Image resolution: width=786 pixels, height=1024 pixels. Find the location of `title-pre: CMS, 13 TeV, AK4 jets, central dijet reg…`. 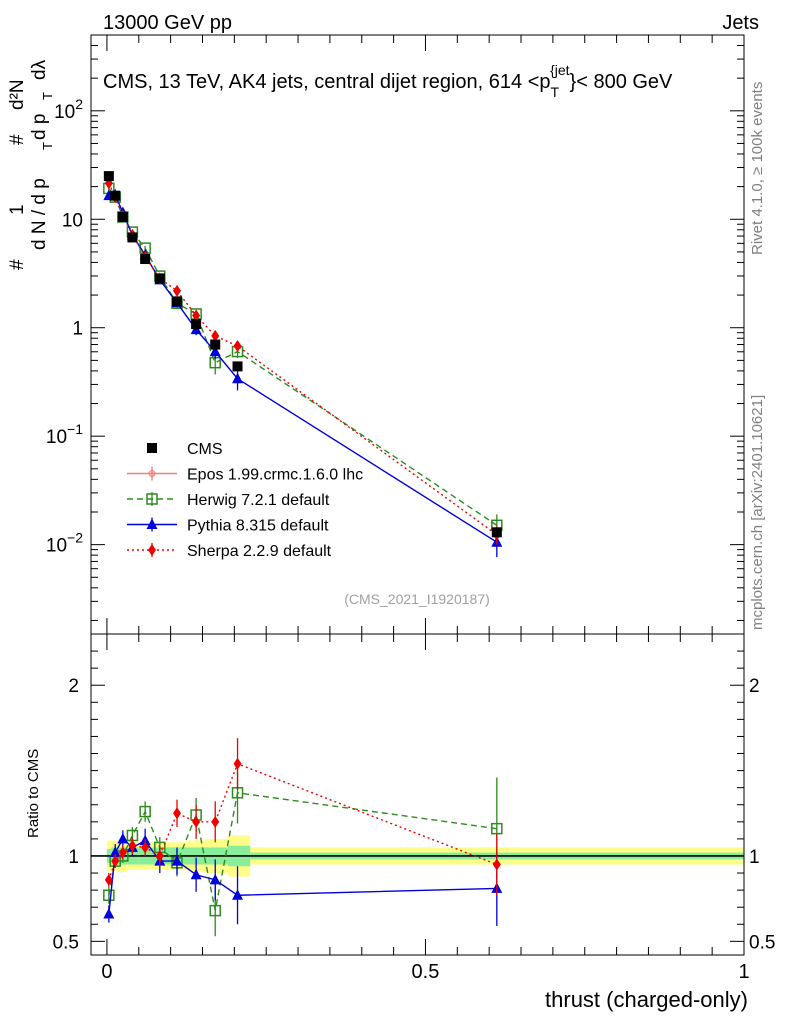

title-pre: CMS, 13 TeV, AK4 jets, central dijet reg… is located at coordinates (327, 82).